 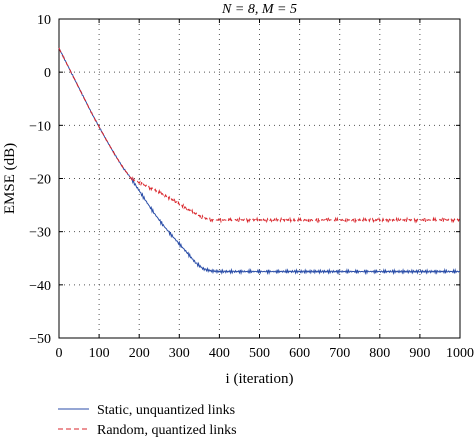 What do you see at coordinates (44, 20) in the screenshot?
I see `y-tick-label: 10` at bounding box center [44, 20].